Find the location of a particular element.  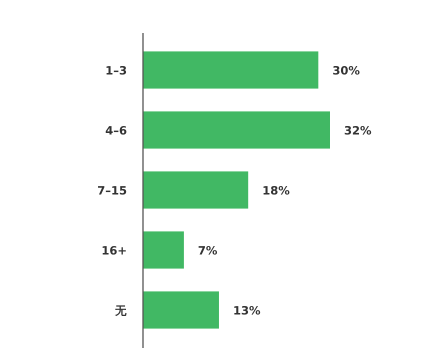

data-label: 18% is located at coordinates (276, 191).